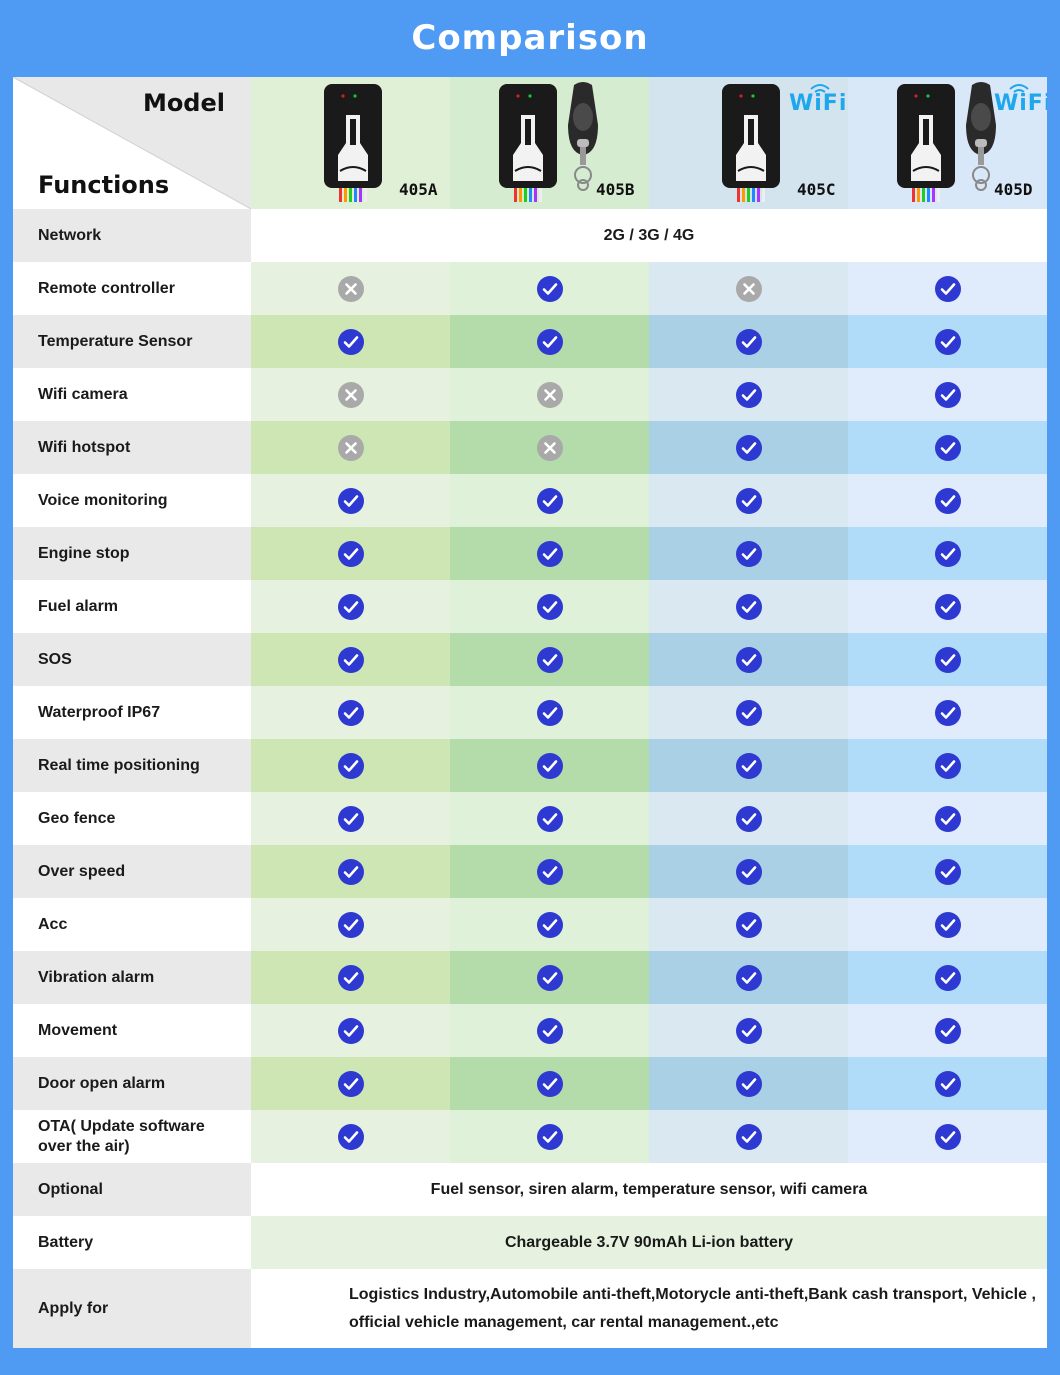 The width and height of the screenshot is (1060, 1375). I want to click on row-label: Wifi hotspot, so click(132, 447).